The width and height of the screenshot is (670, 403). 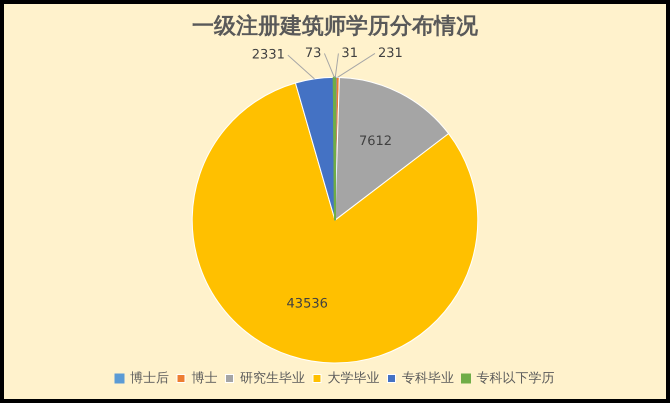 I want to click on legend-label: 专科以下学历, so click(x=515, y=378).